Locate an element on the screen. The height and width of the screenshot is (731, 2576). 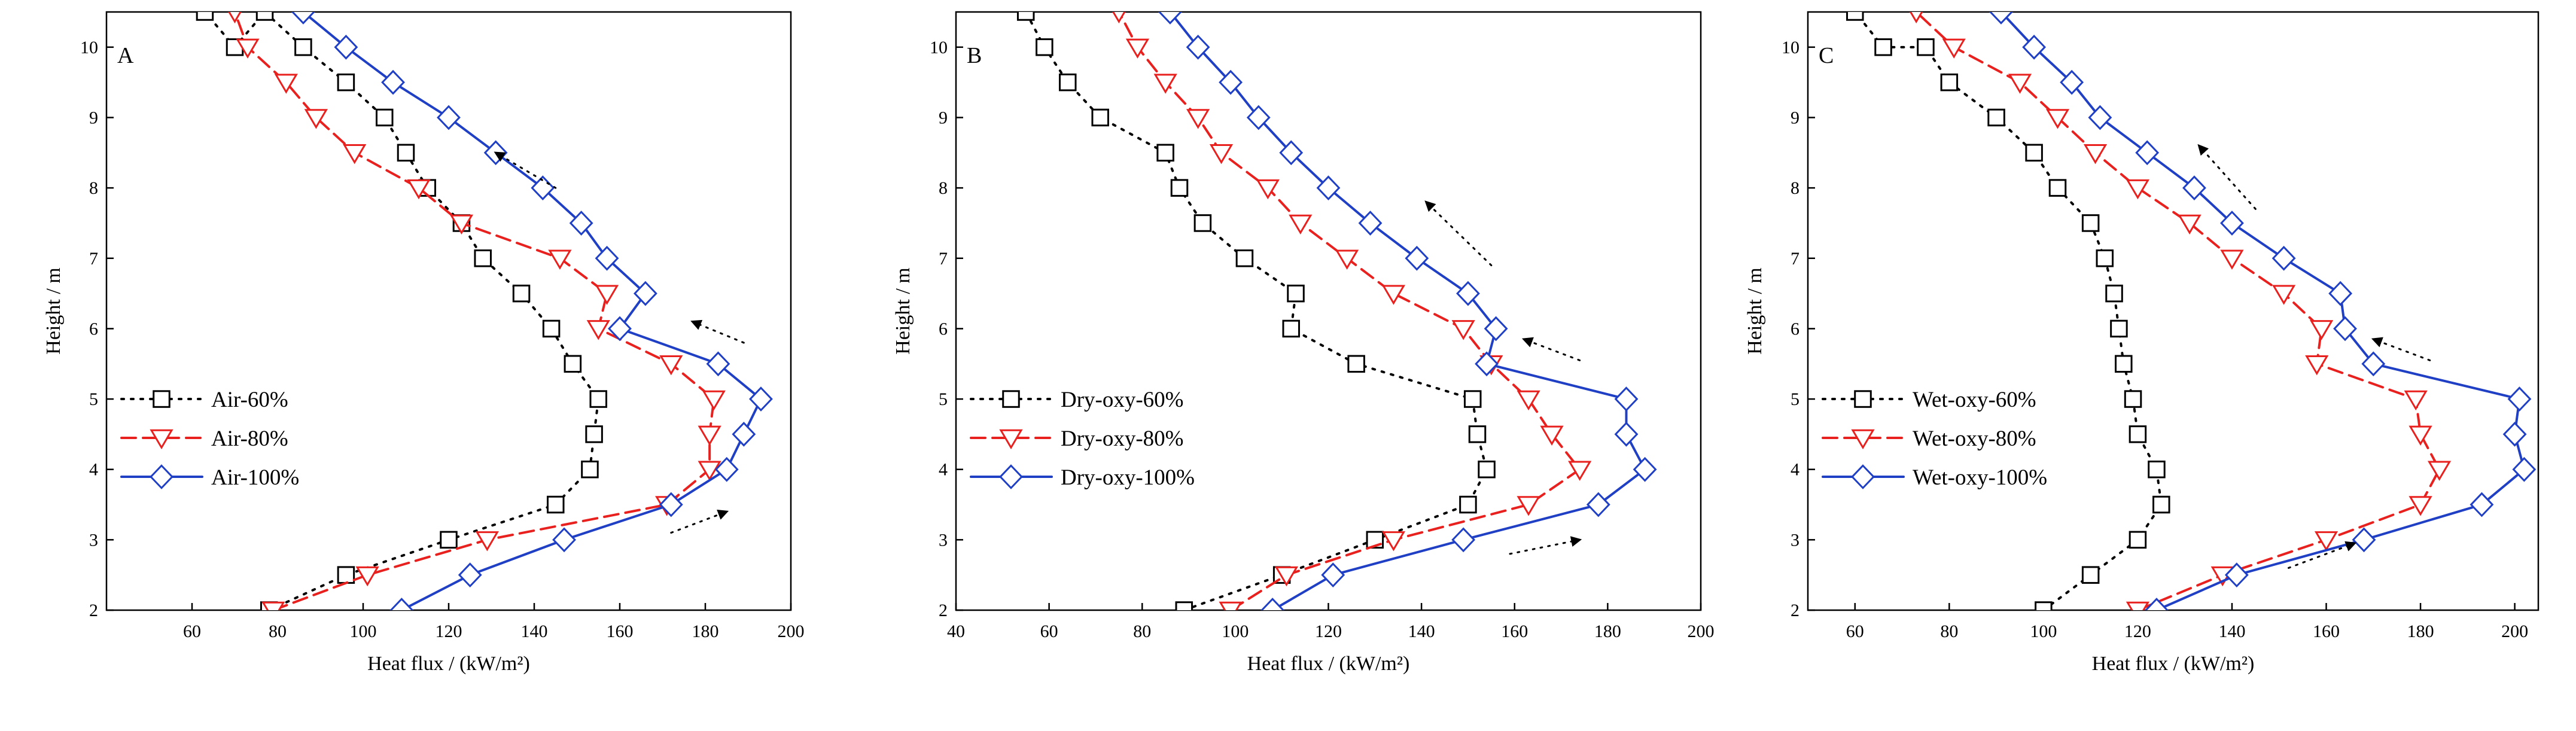
x-tick-label: 140 is located at coordinates (1421, 631).